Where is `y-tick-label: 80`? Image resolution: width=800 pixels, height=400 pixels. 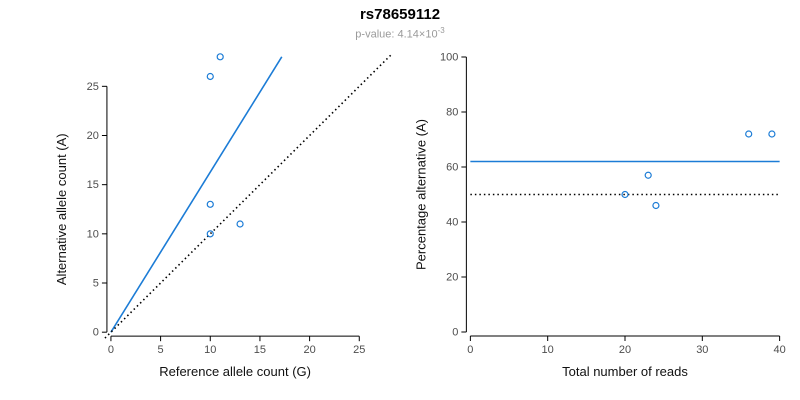 y-tick-label: 80 is located at coordinates (452, 113).